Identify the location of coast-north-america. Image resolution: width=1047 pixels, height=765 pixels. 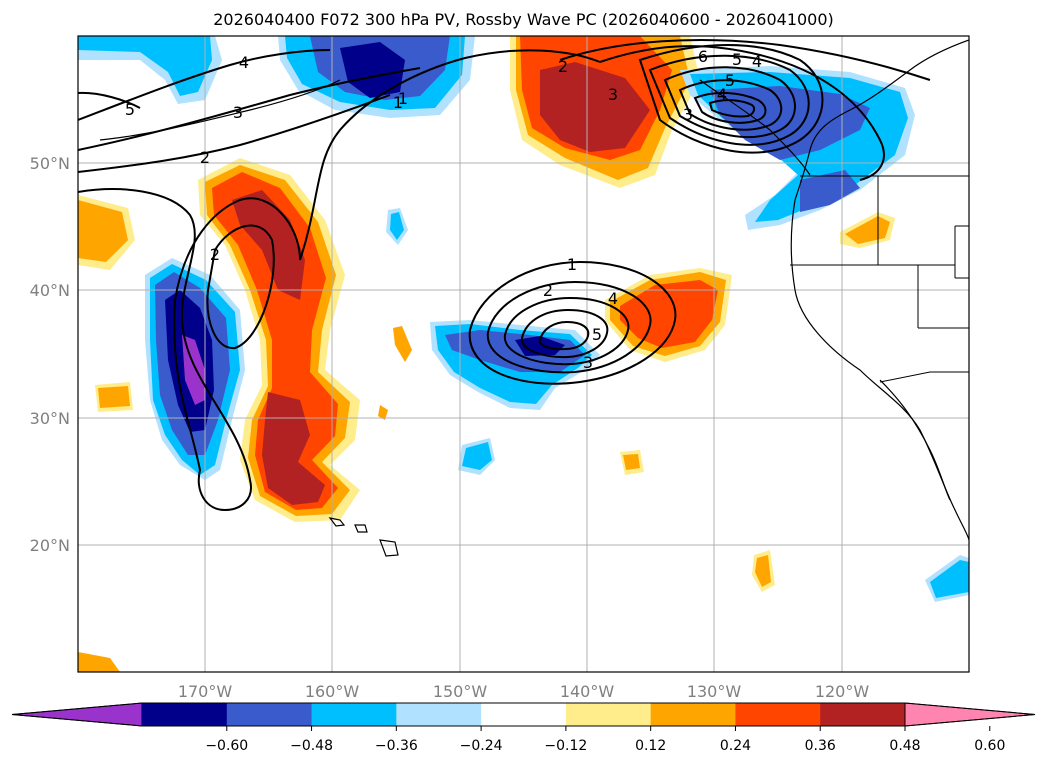
(879, 290).